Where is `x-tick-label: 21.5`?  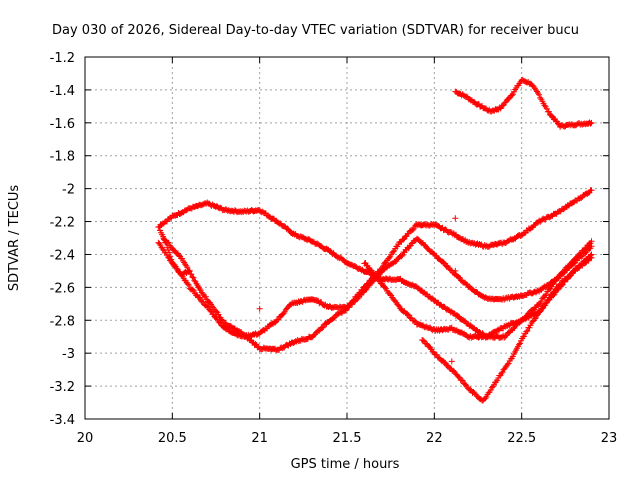
x-tick-label: 21.5 is located at coordinates (347, 438).